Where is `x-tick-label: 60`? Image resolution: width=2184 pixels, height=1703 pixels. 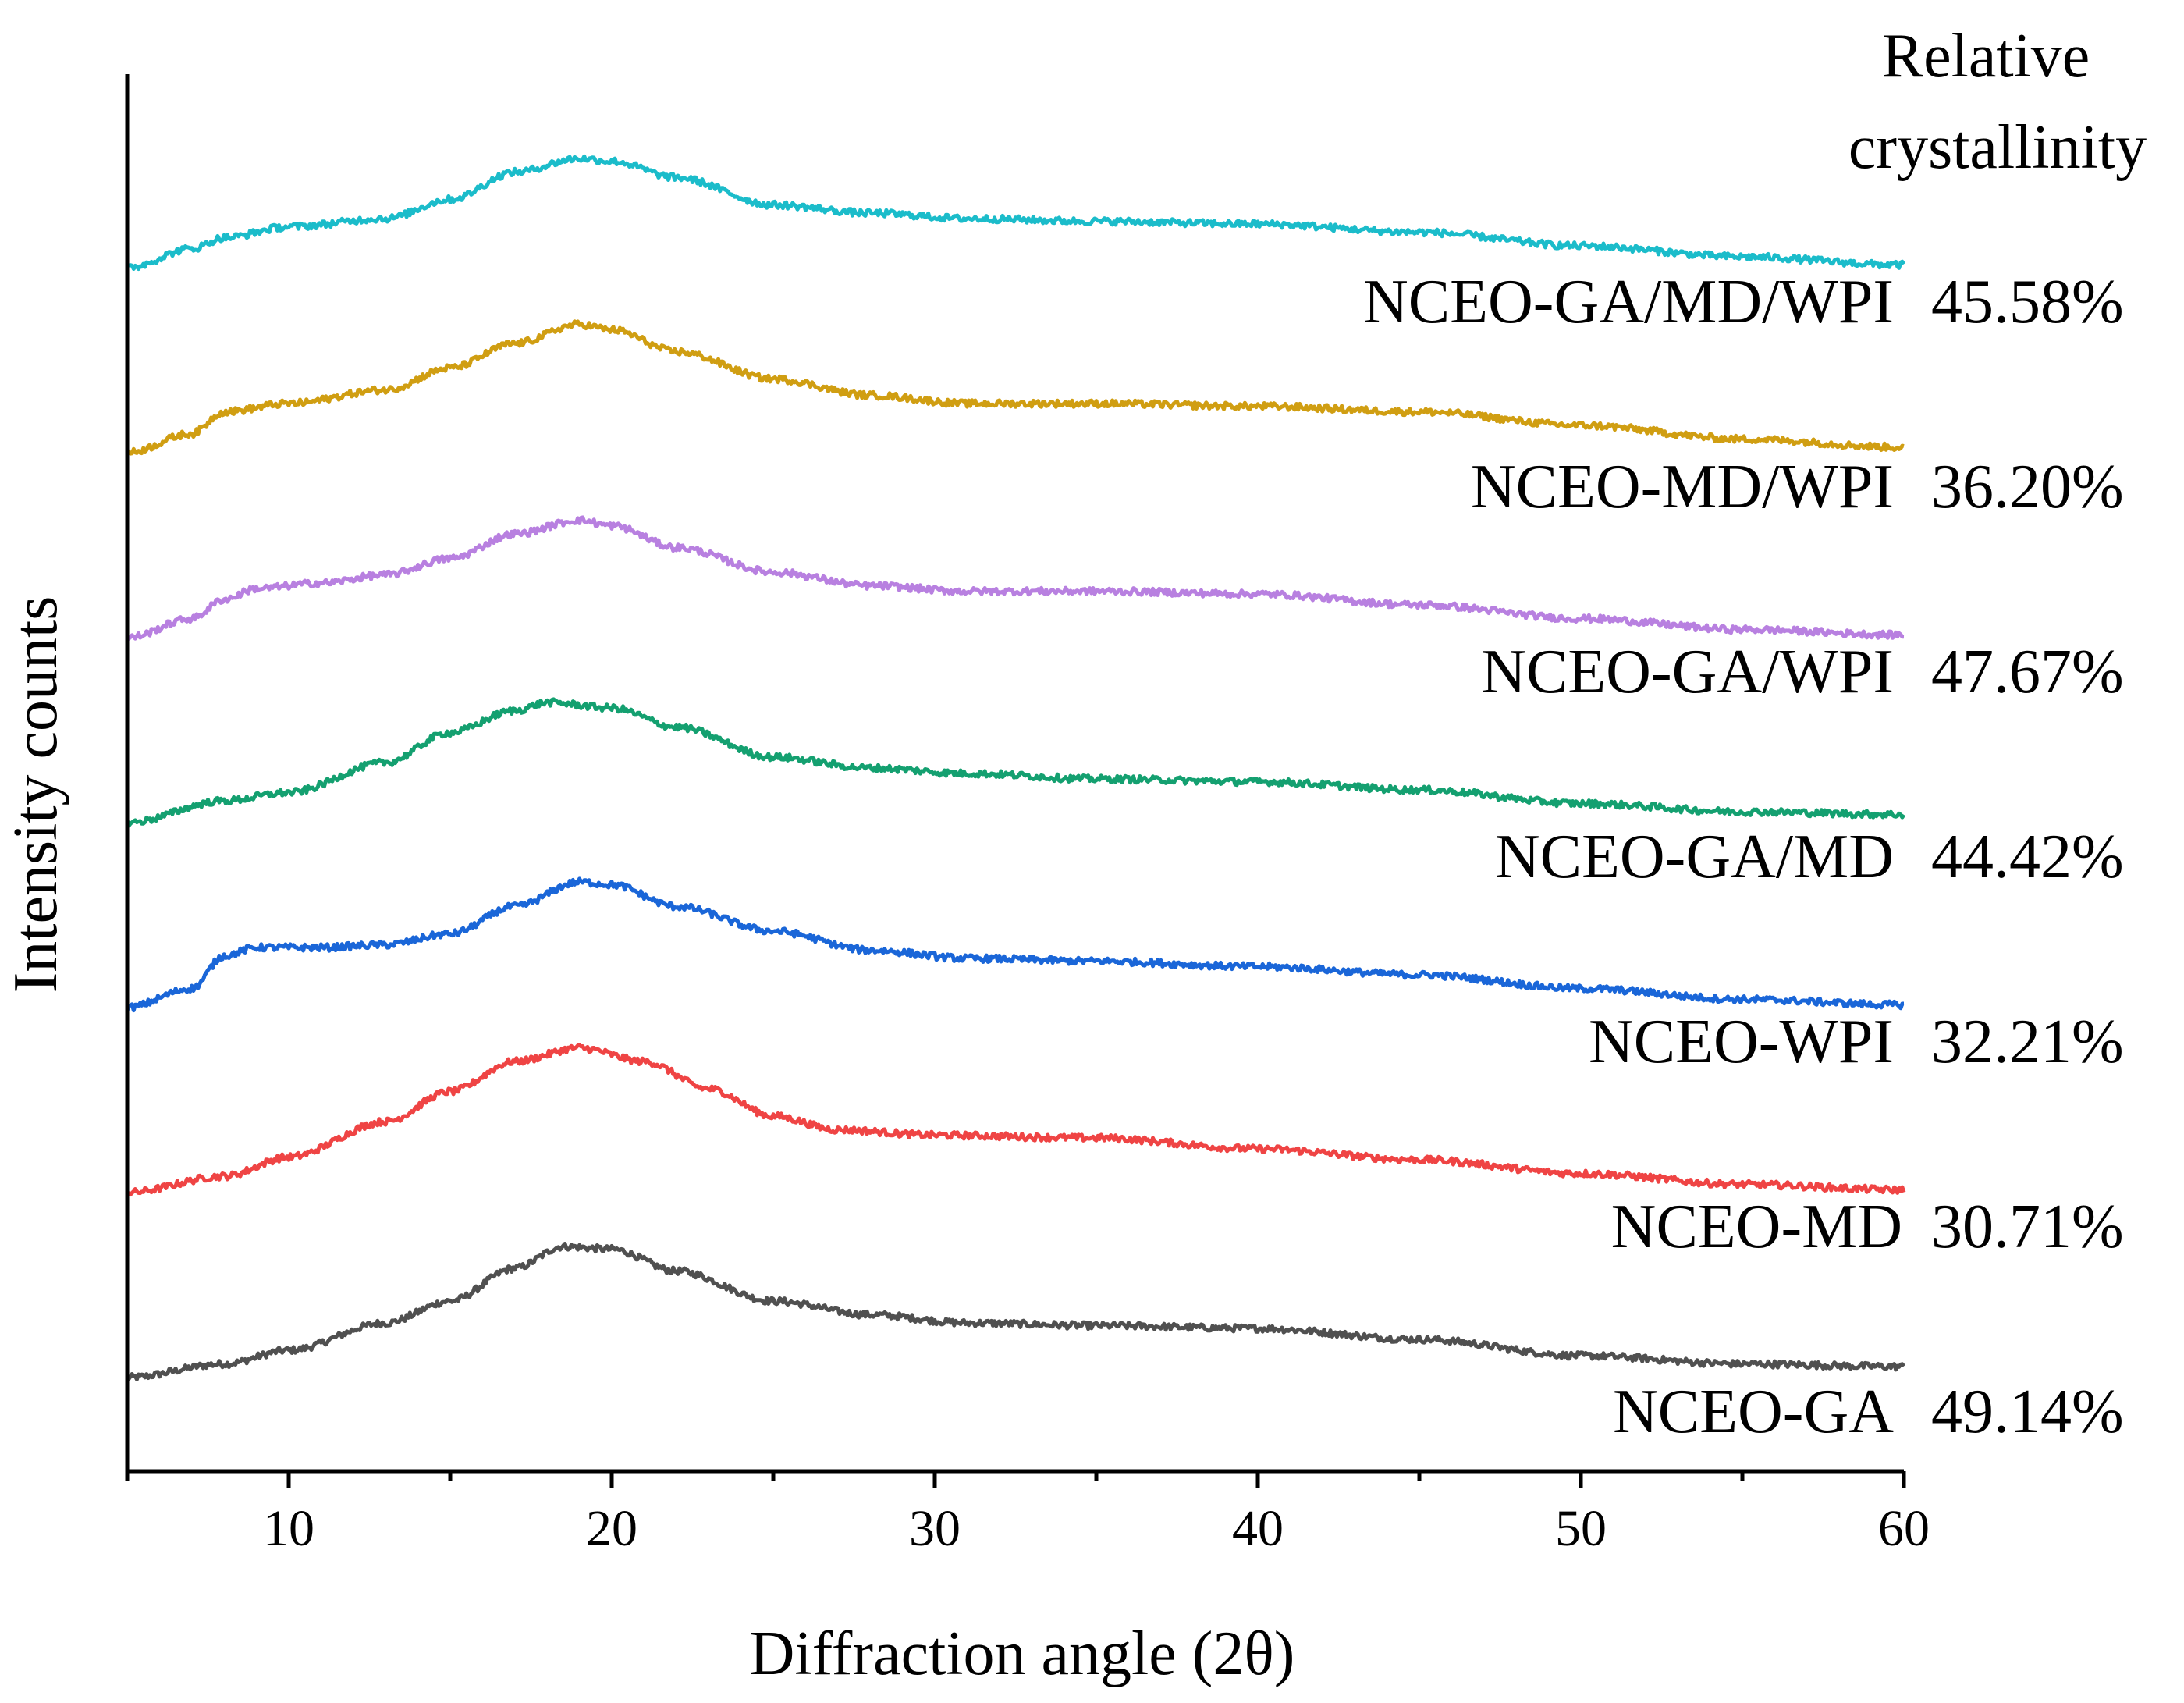
x-tick-label: 60 is located at coordinates (1904, 1528).